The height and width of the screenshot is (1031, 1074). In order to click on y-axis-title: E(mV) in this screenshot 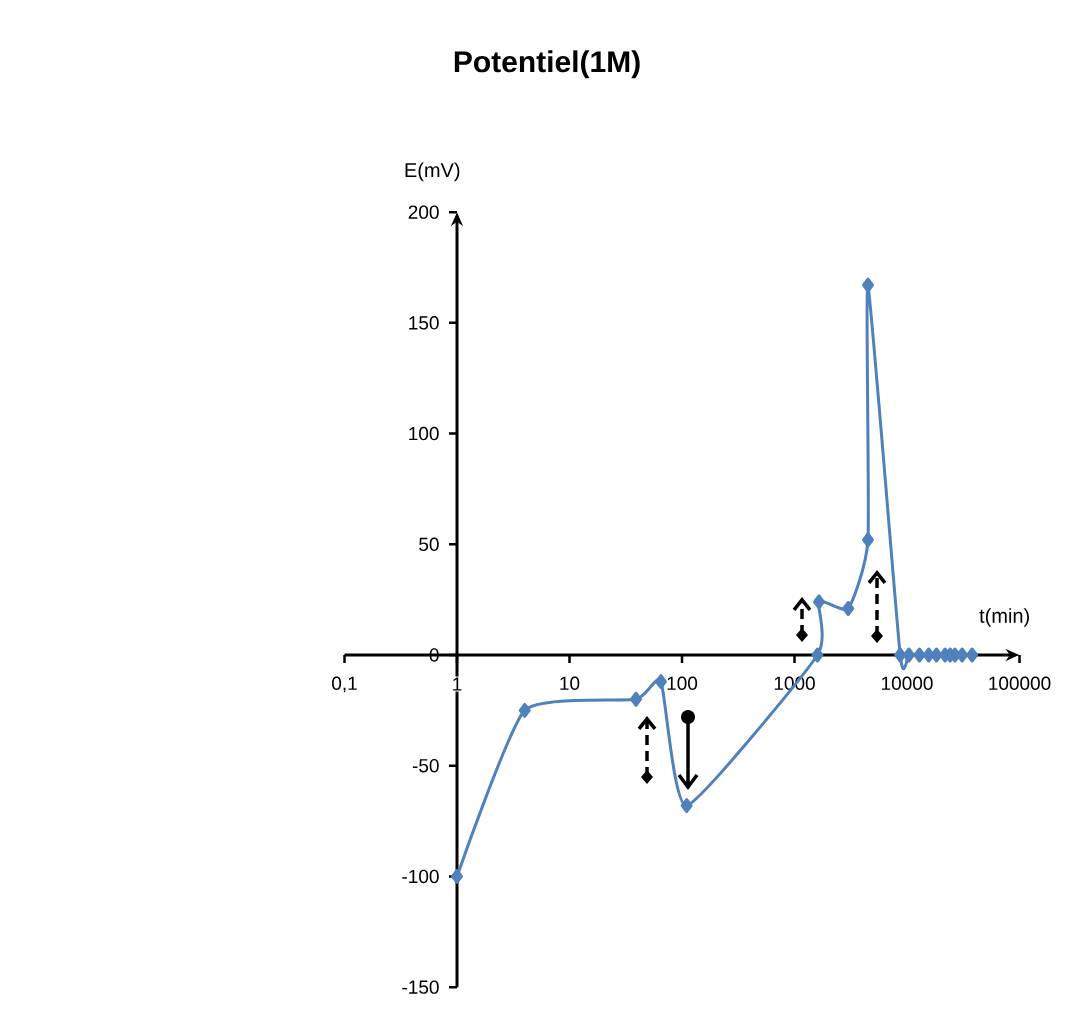, I will do `click(432, 172)`.